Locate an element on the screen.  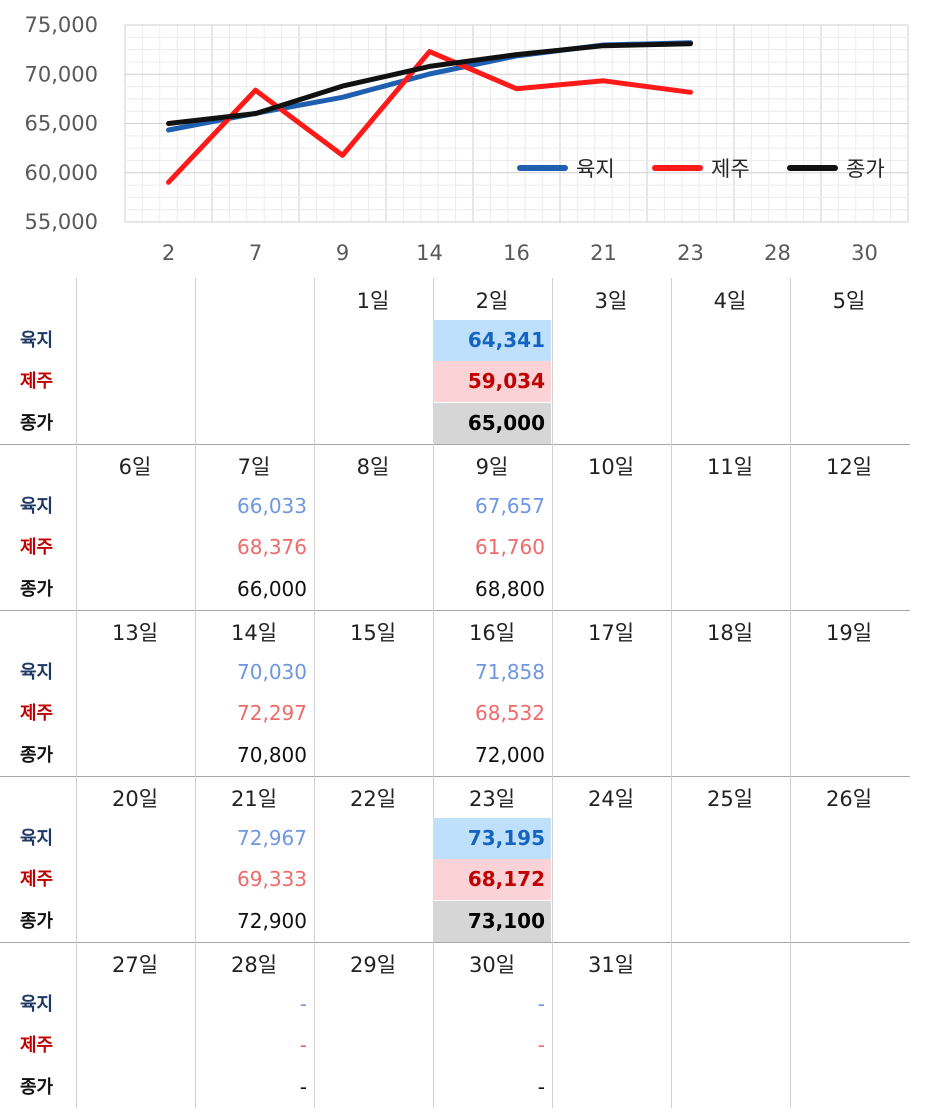
day-number: 11일 is located at coordinates (730, 467).